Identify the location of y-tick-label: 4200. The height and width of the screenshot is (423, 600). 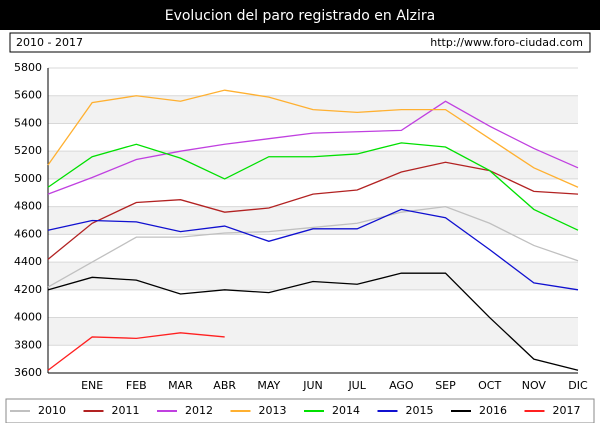
(28, 289).